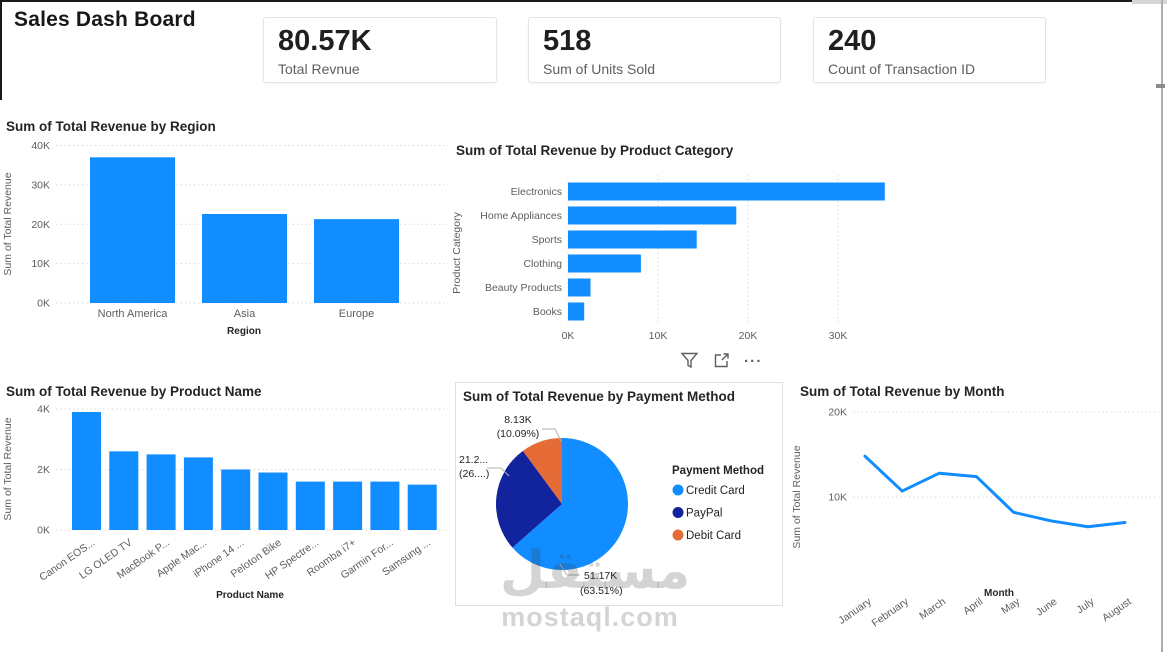  Describe the element at coordinates (726, 191) in the screenshot. I see `bar-Electronics` at that location.